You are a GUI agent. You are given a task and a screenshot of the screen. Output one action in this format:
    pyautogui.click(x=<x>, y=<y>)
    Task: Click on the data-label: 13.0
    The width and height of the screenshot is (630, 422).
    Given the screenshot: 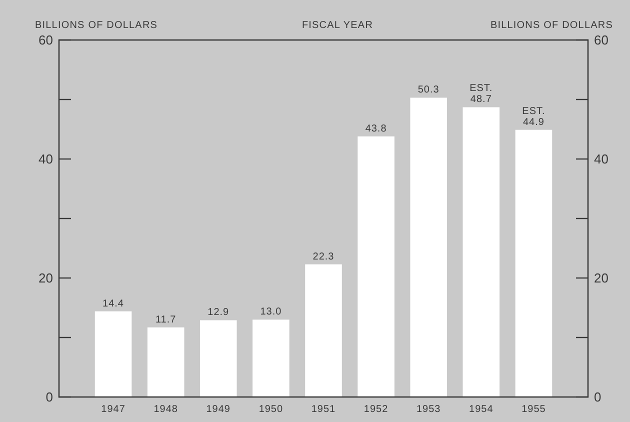 What is the action you would take?
    pyautogui.click(x=271, y=312)
    